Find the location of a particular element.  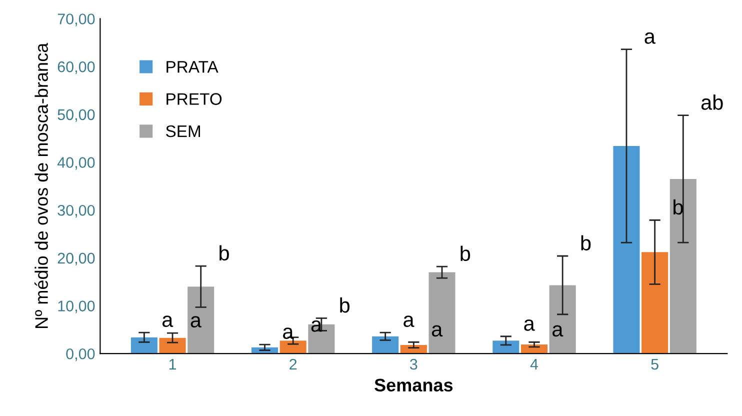

y-tick-label: 0,00 is located at coordinates (80, 355).